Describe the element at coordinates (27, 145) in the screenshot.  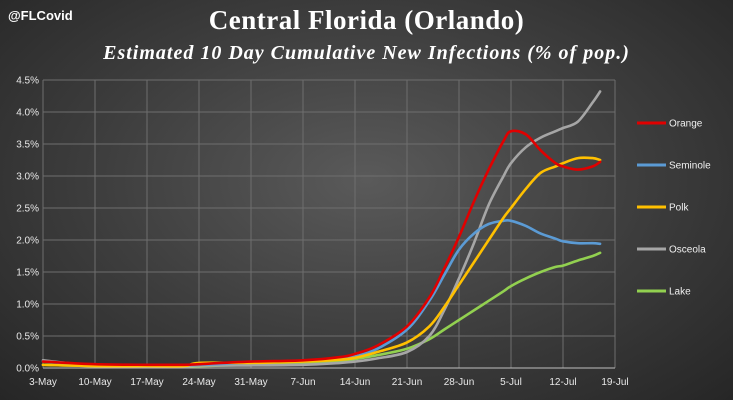
I see `y-tick-label: 3.5%` at that location.